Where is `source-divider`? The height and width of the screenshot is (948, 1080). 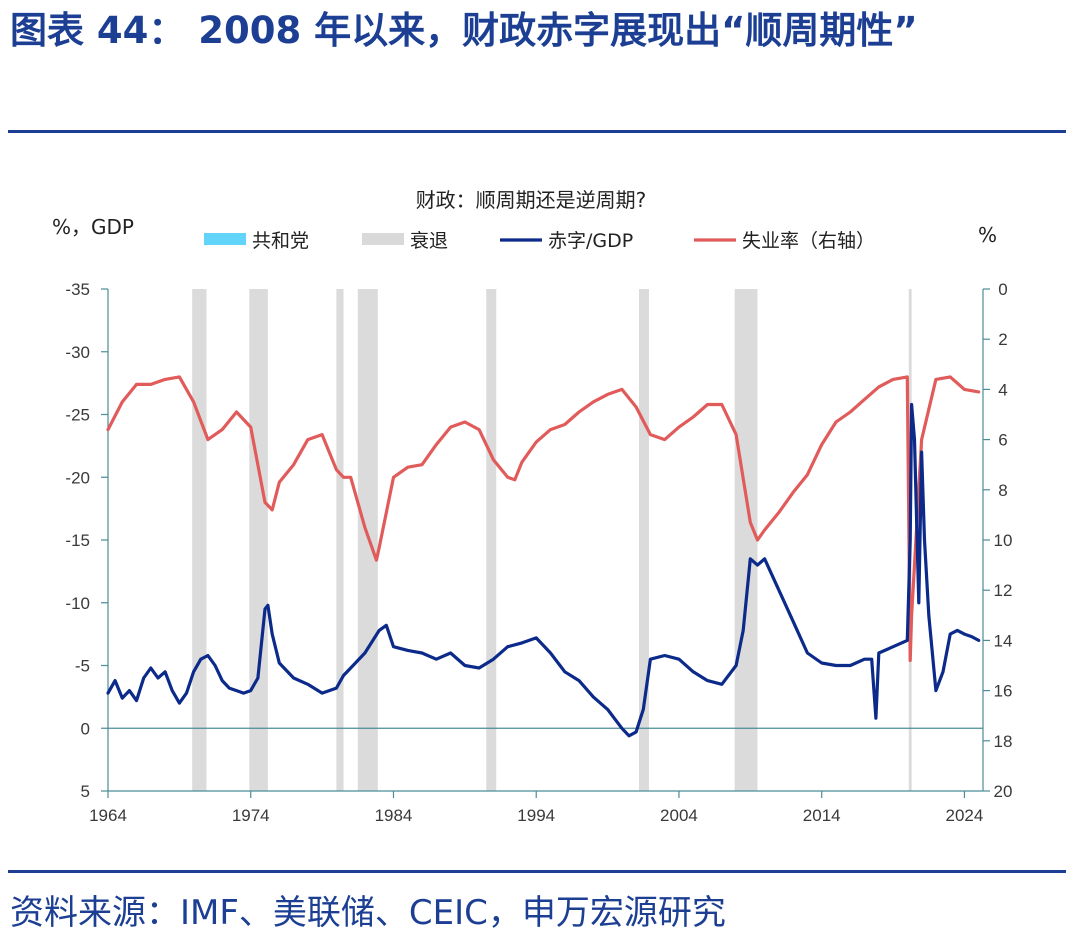
source-divider is located at coordinates (537, 871).